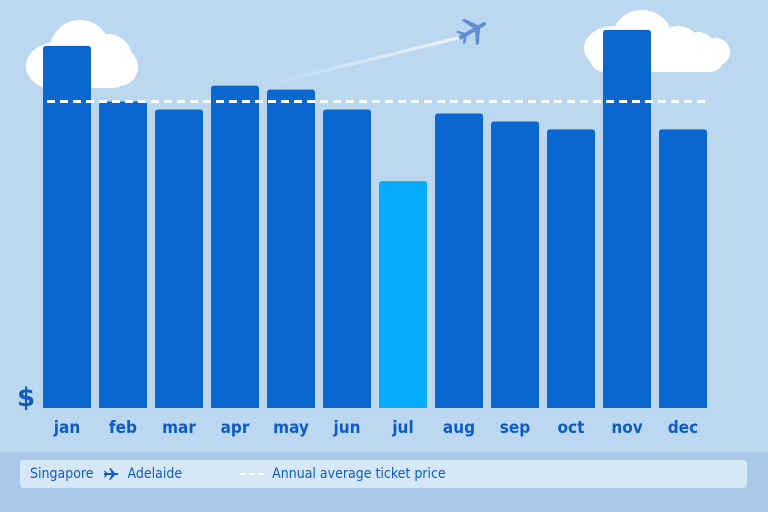 The image size is (768, 512). I want to click on bar-oct, so click(571, 268).